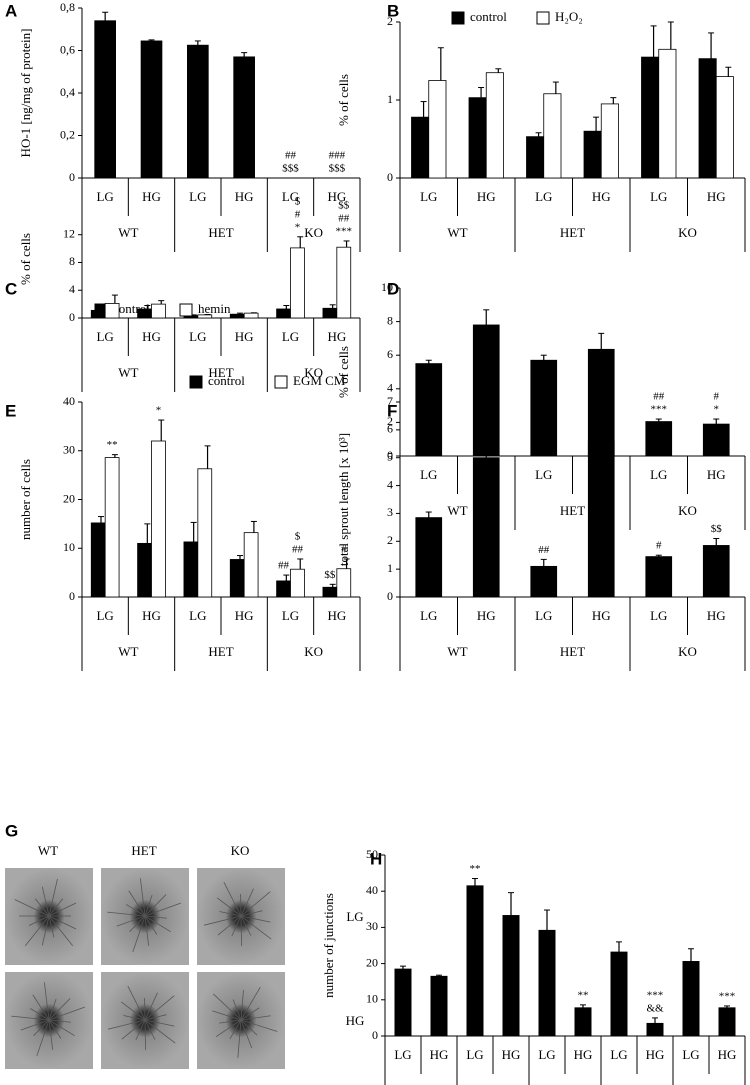  I want to click on significance-mark: #, so click(298, 214).